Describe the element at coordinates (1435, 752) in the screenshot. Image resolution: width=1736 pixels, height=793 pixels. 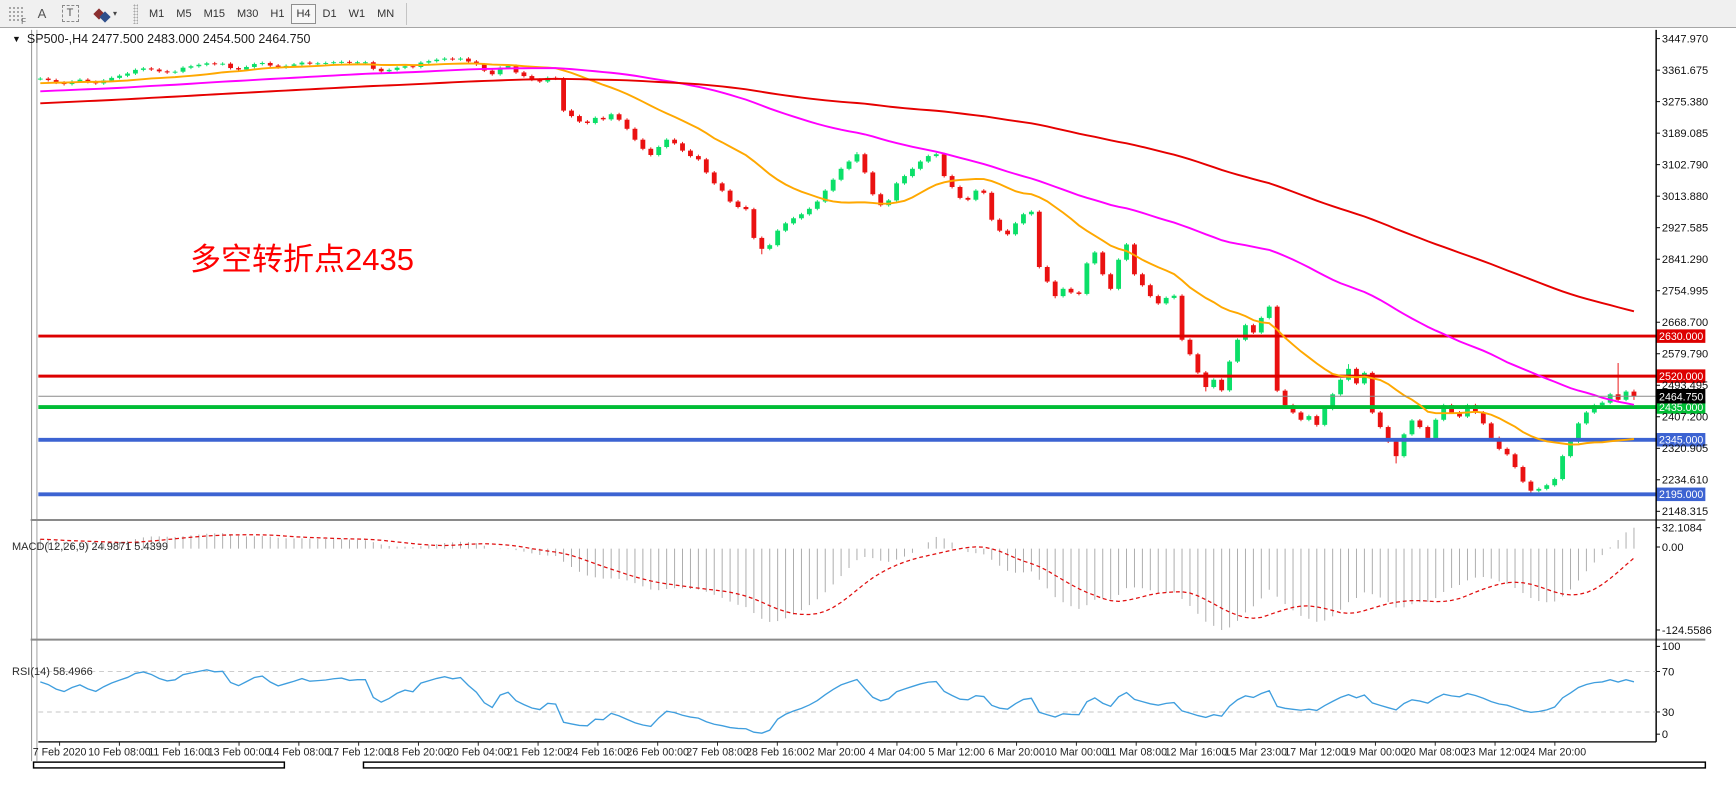
I see `svg-text: 20 Mar 08:00` at that location.